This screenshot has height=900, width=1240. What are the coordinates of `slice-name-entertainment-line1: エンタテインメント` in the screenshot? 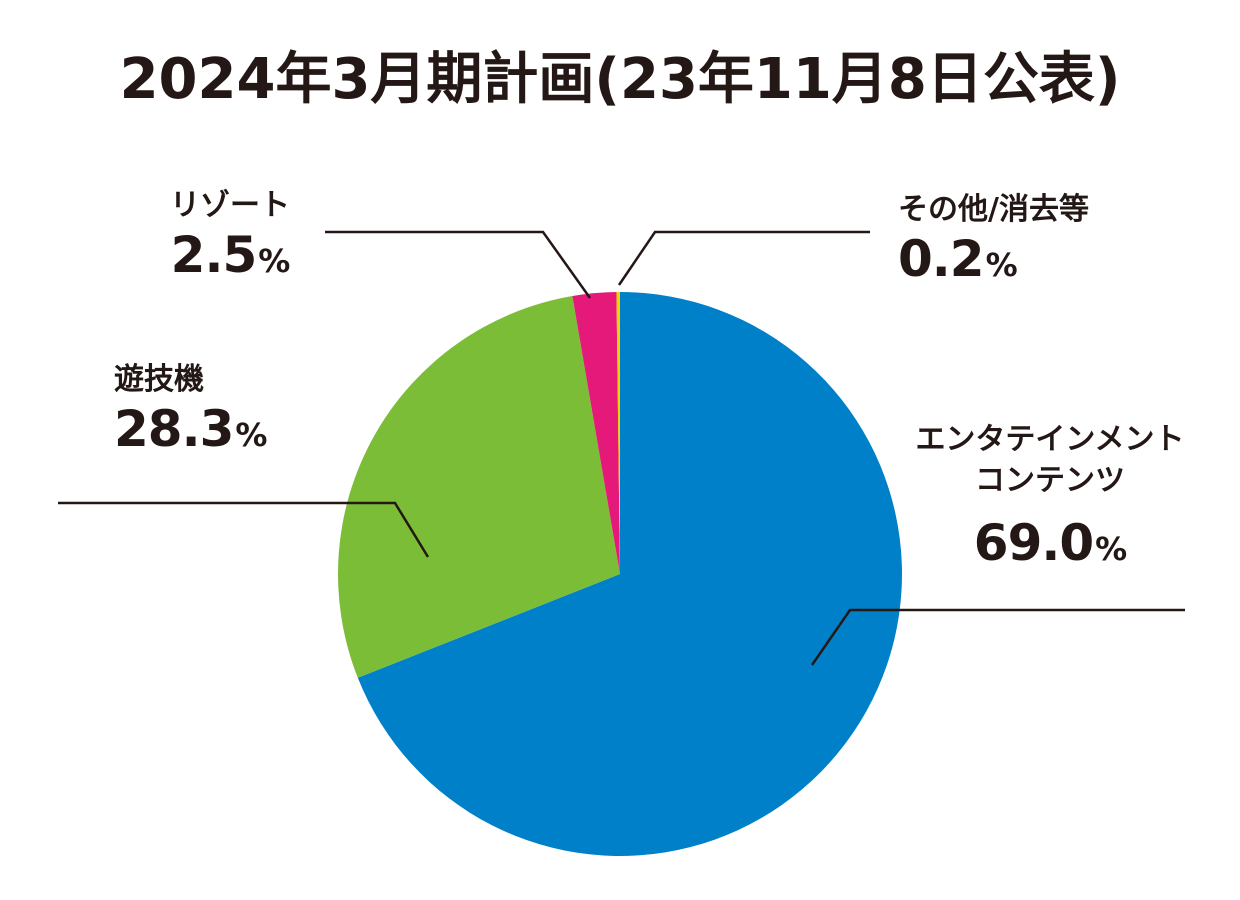 It's located at (1050, 439).